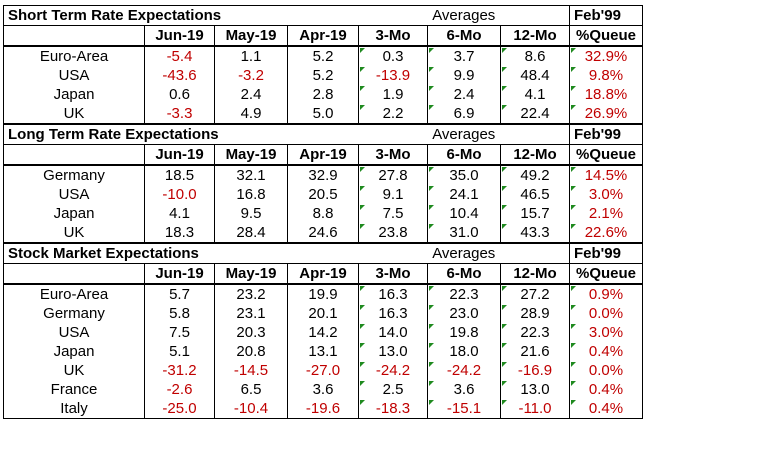 The image size is (761, 457). What do you see at coordinates (393, 175) in the screenshot?
I see `cell-3-mo: 27.8` at bounding box center [393, 175].